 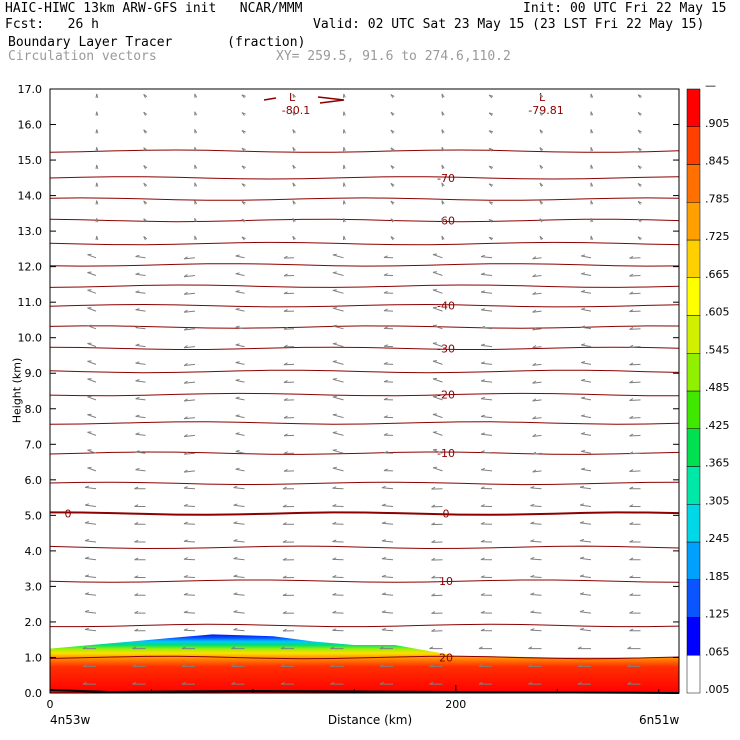 I want to click on colorbar-label: —, so click(x=710, y=85).